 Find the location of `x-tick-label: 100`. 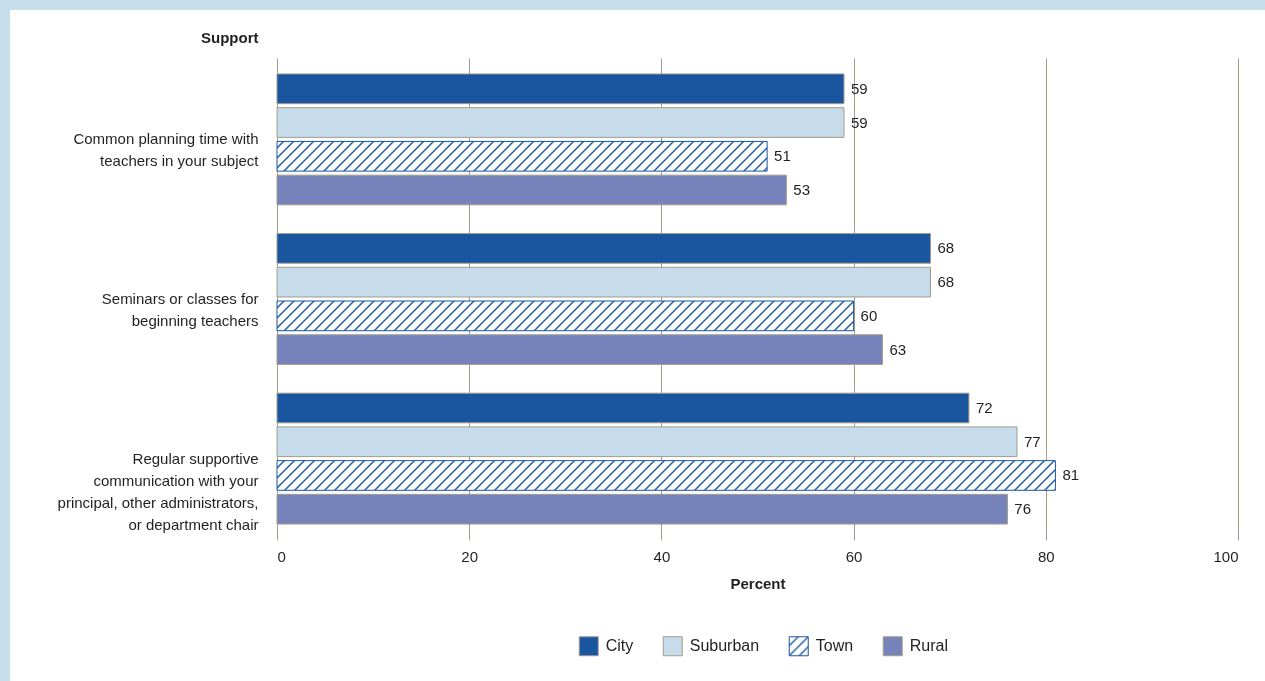

x-tick-label: 100 is located at coordinates (1226, 556).